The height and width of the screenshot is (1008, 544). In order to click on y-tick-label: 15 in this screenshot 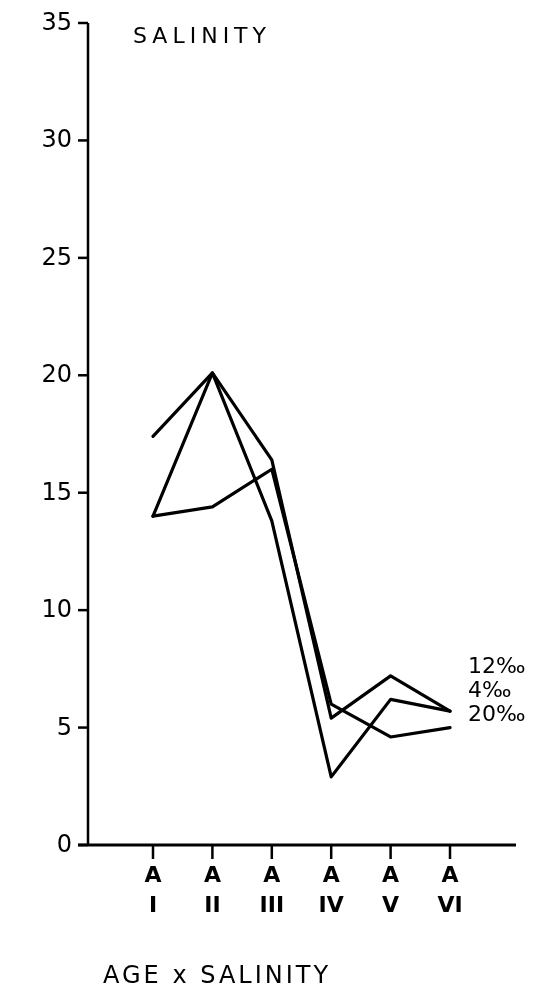, I will do `click(56, 491)`.